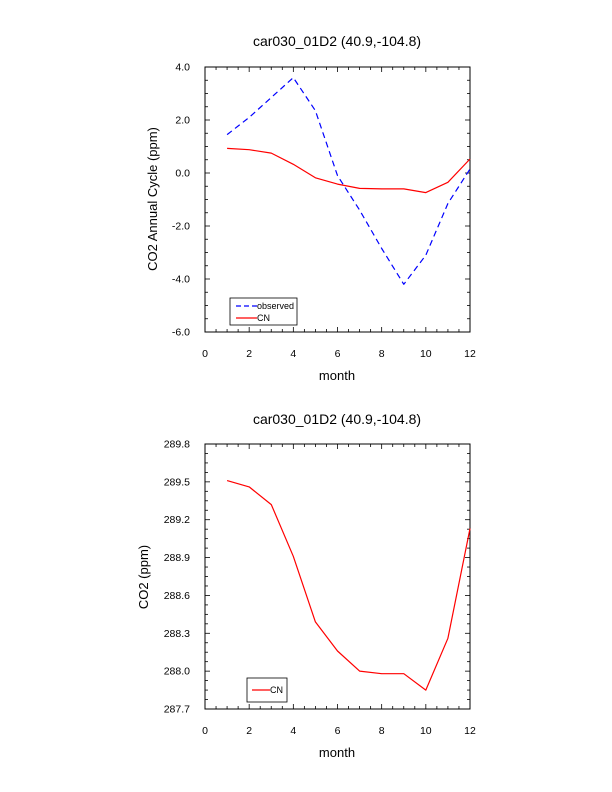 The image size is (612, 792). Describe the element at coordinates (267, 690) in the screenshot. I see `legend: CN` at that location.